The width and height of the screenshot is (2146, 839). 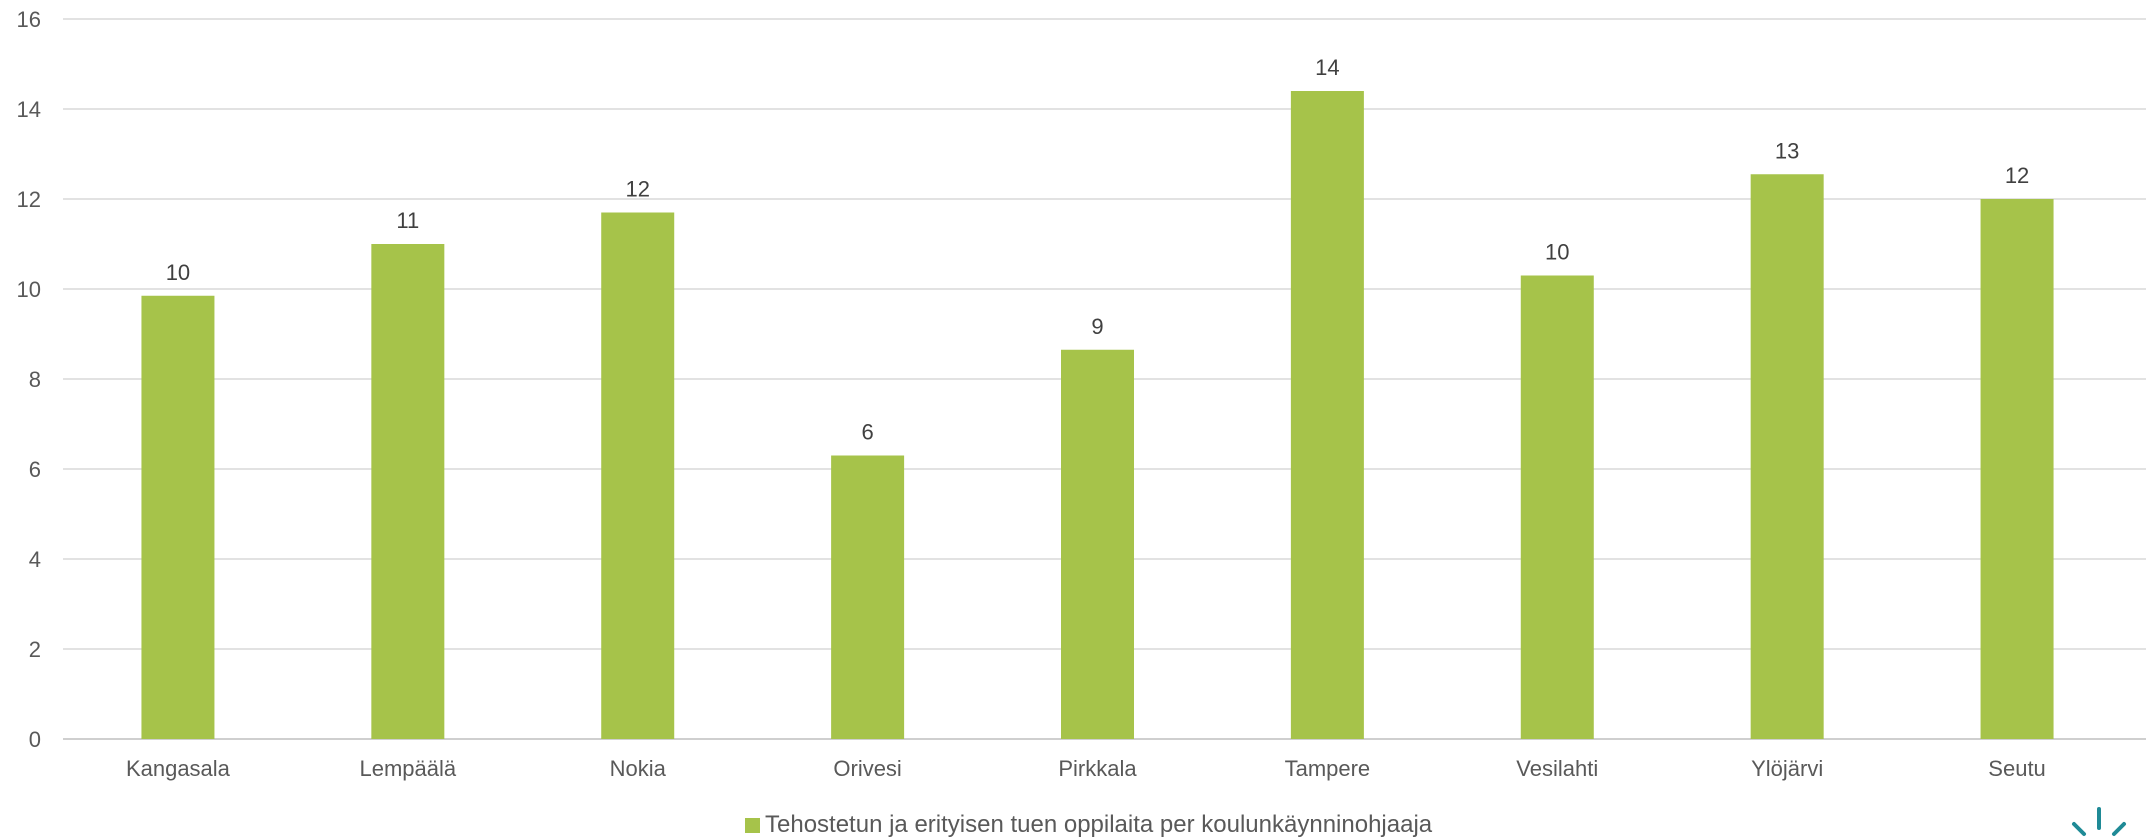 I want to click on data-label: 14, so click(x=1327, y=67).